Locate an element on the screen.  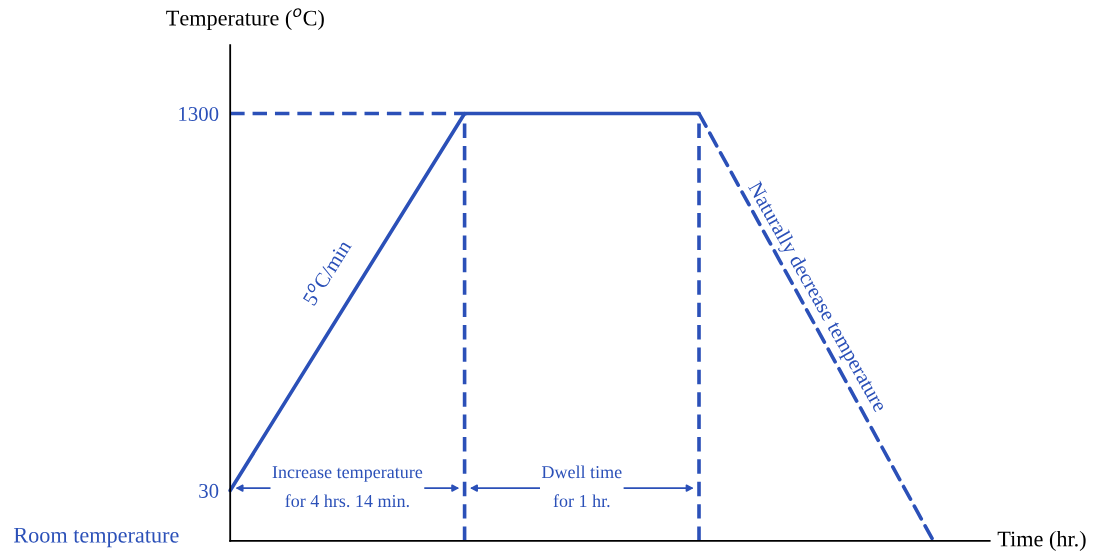
x-axis-title: Time (hr.) is located at coordinates (1041, 541).